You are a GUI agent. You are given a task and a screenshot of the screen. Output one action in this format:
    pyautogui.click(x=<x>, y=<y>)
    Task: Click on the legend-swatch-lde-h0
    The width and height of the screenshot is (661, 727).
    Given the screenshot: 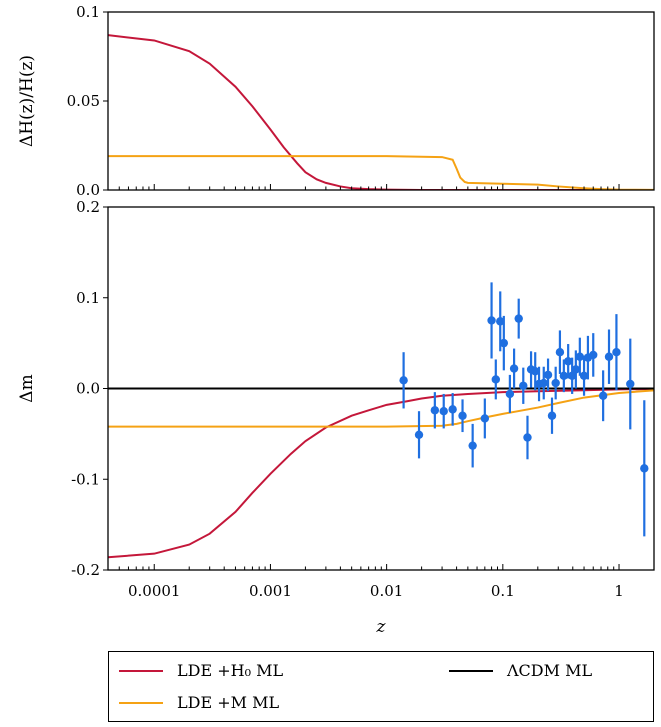 What is the action you would take?
    pyautogui.click(x=141, y=670)
    